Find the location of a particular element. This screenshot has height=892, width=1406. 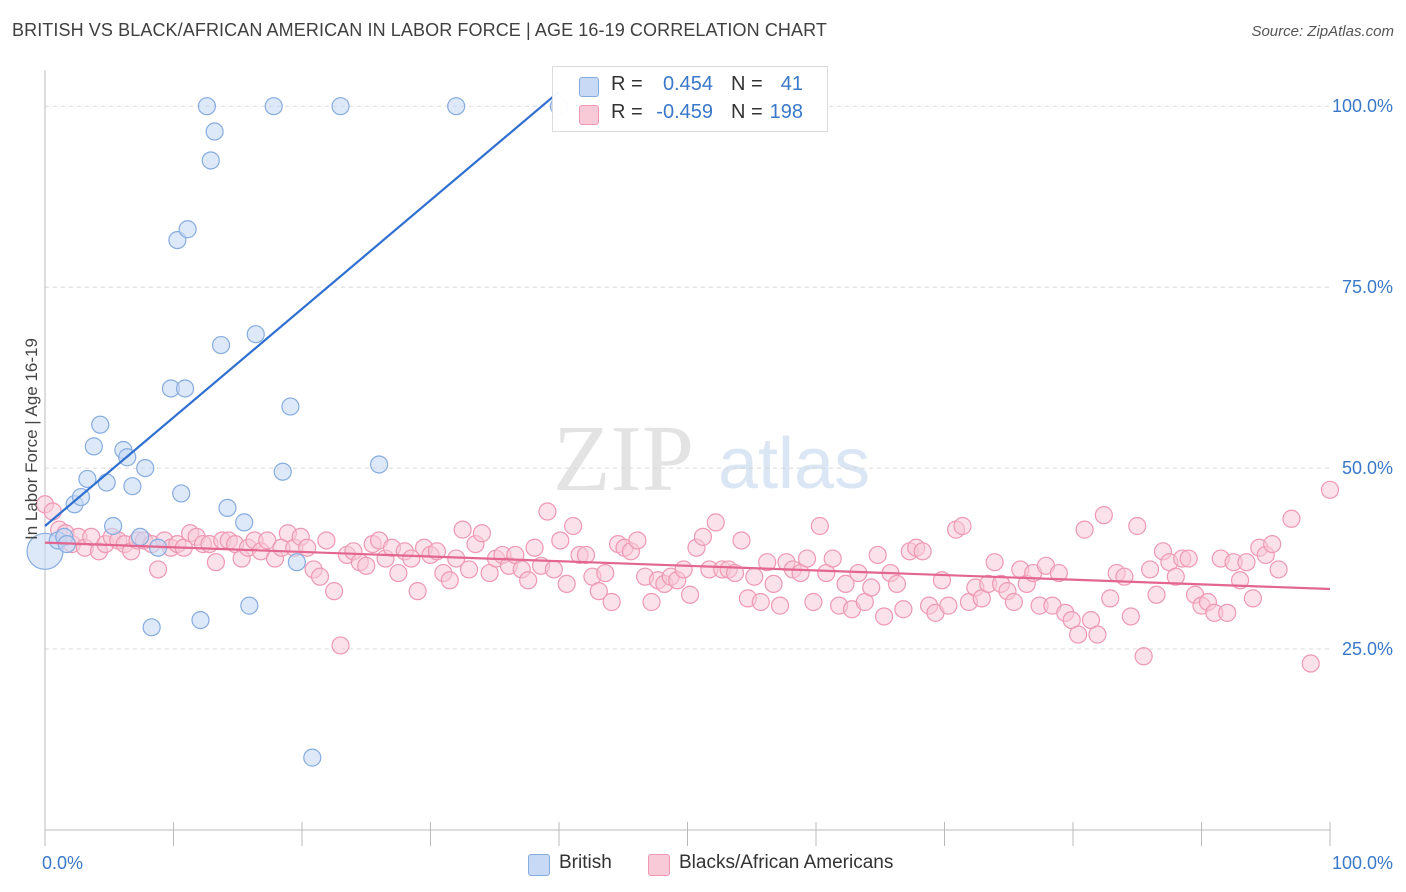

watermark-atlas: atlas is located at coordinates (794, 464).